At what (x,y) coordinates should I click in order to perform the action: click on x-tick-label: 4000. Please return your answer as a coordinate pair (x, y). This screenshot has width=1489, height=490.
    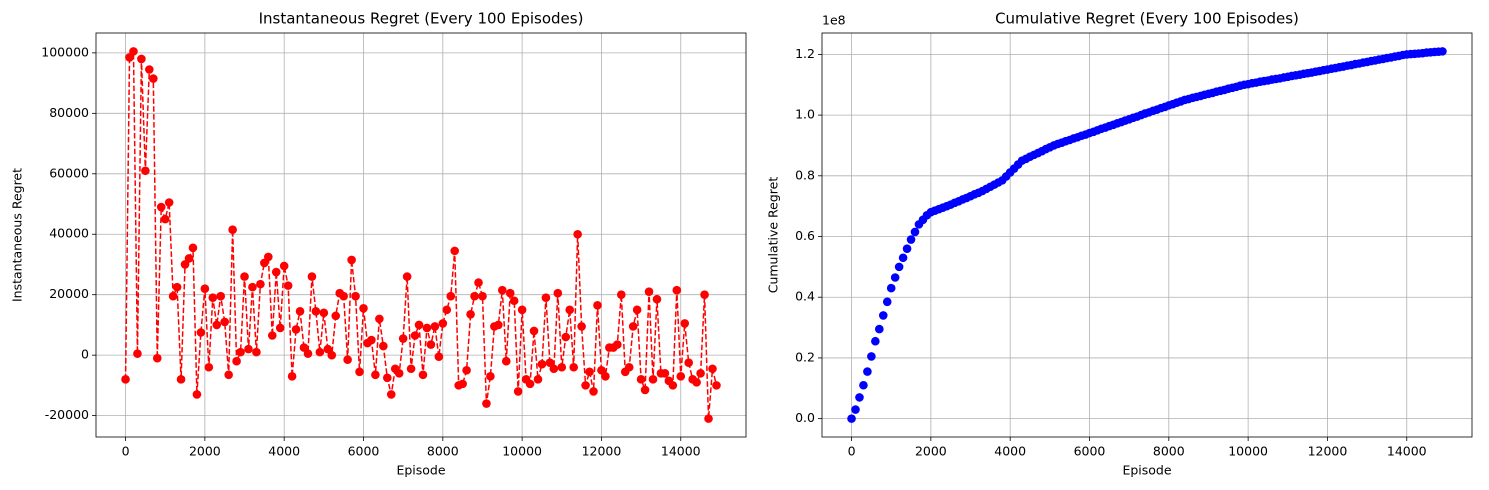
    Looking at the image, I should click on (1010, 451).